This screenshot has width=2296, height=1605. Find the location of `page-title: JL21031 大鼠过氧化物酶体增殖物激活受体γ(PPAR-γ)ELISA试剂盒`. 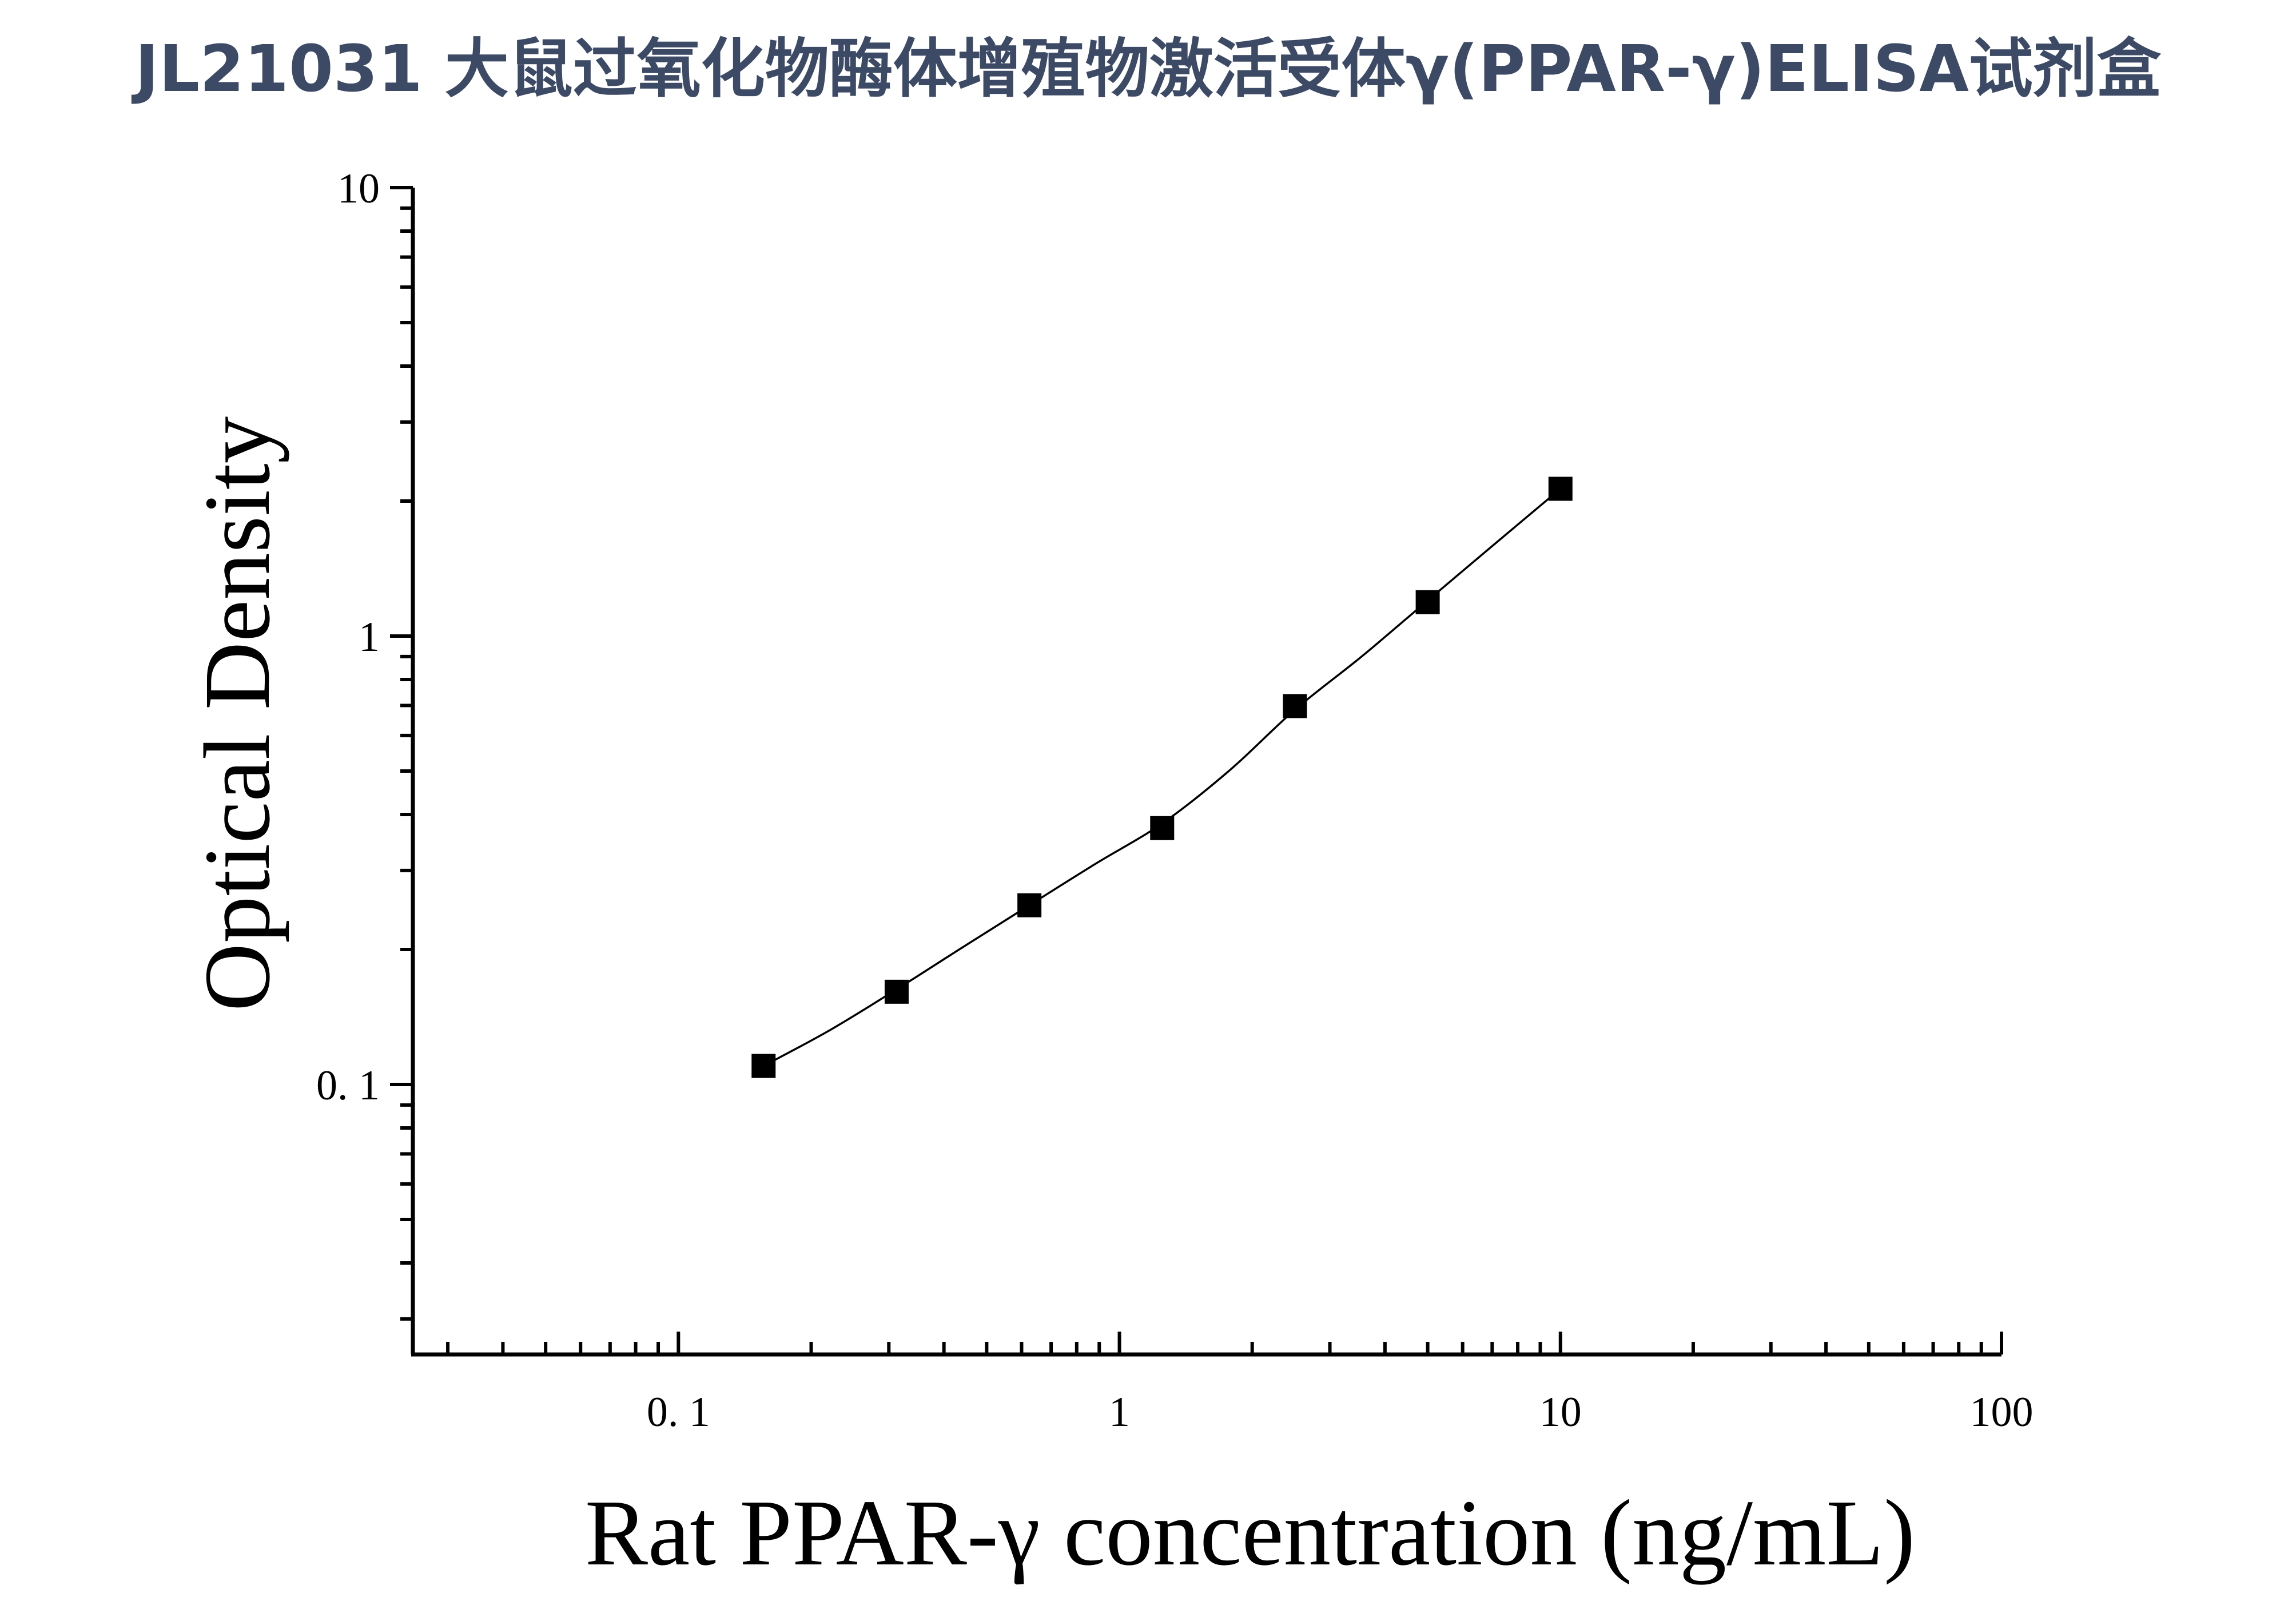

page-title: JL21031 大鼠过氧化物酶体增殖物激活受体γ(PPAR-γ)ELISA试剂盒 is located at coordinates (1148, 69).